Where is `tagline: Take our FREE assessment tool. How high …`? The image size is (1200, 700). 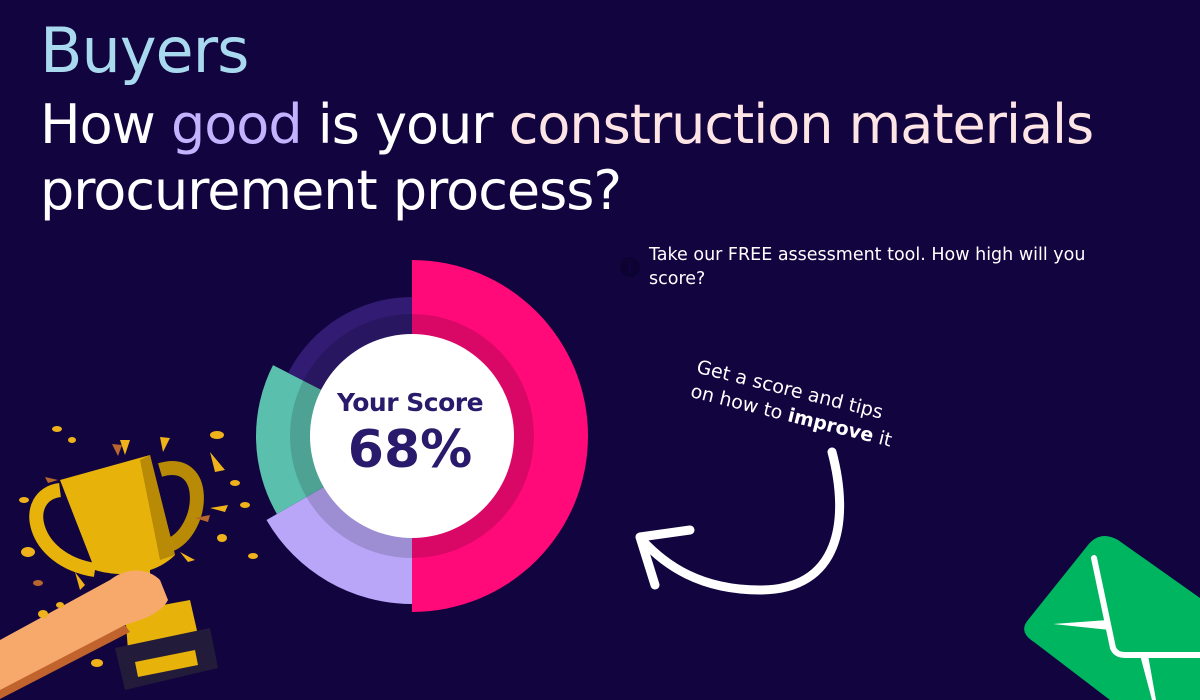 tagline: Take our FREE assessment tool. How high … is located at coordinates (867, 267).